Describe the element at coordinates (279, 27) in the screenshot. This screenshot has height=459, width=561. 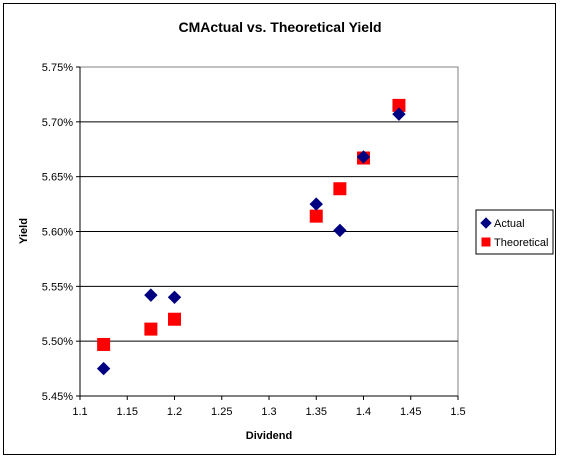
I see `chart-title: CMActual vs. Theoretical Yield` at that location.